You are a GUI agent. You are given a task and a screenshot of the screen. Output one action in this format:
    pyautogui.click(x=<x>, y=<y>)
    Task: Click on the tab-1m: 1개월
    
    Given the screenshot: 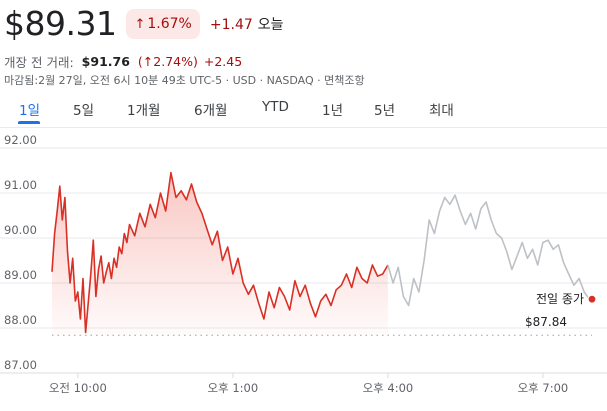 What is the action you would take?
    pyautogui.click(x=144, y=111)
    